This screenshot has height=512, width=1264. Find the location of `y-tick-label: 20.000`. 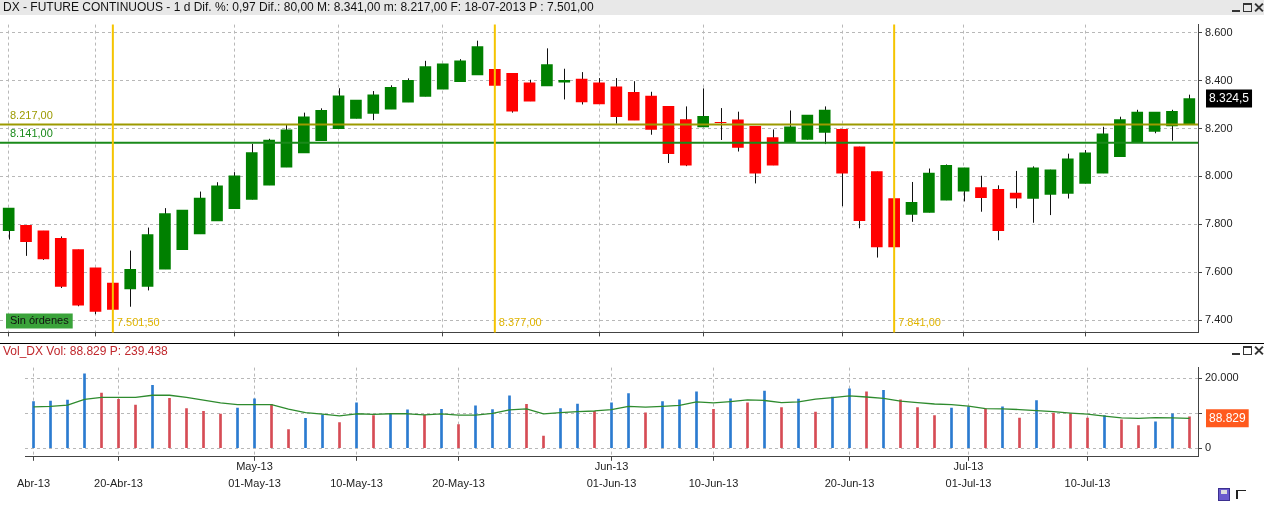

y-tick-label: 20.000 is located at coordinates (1222, 377).